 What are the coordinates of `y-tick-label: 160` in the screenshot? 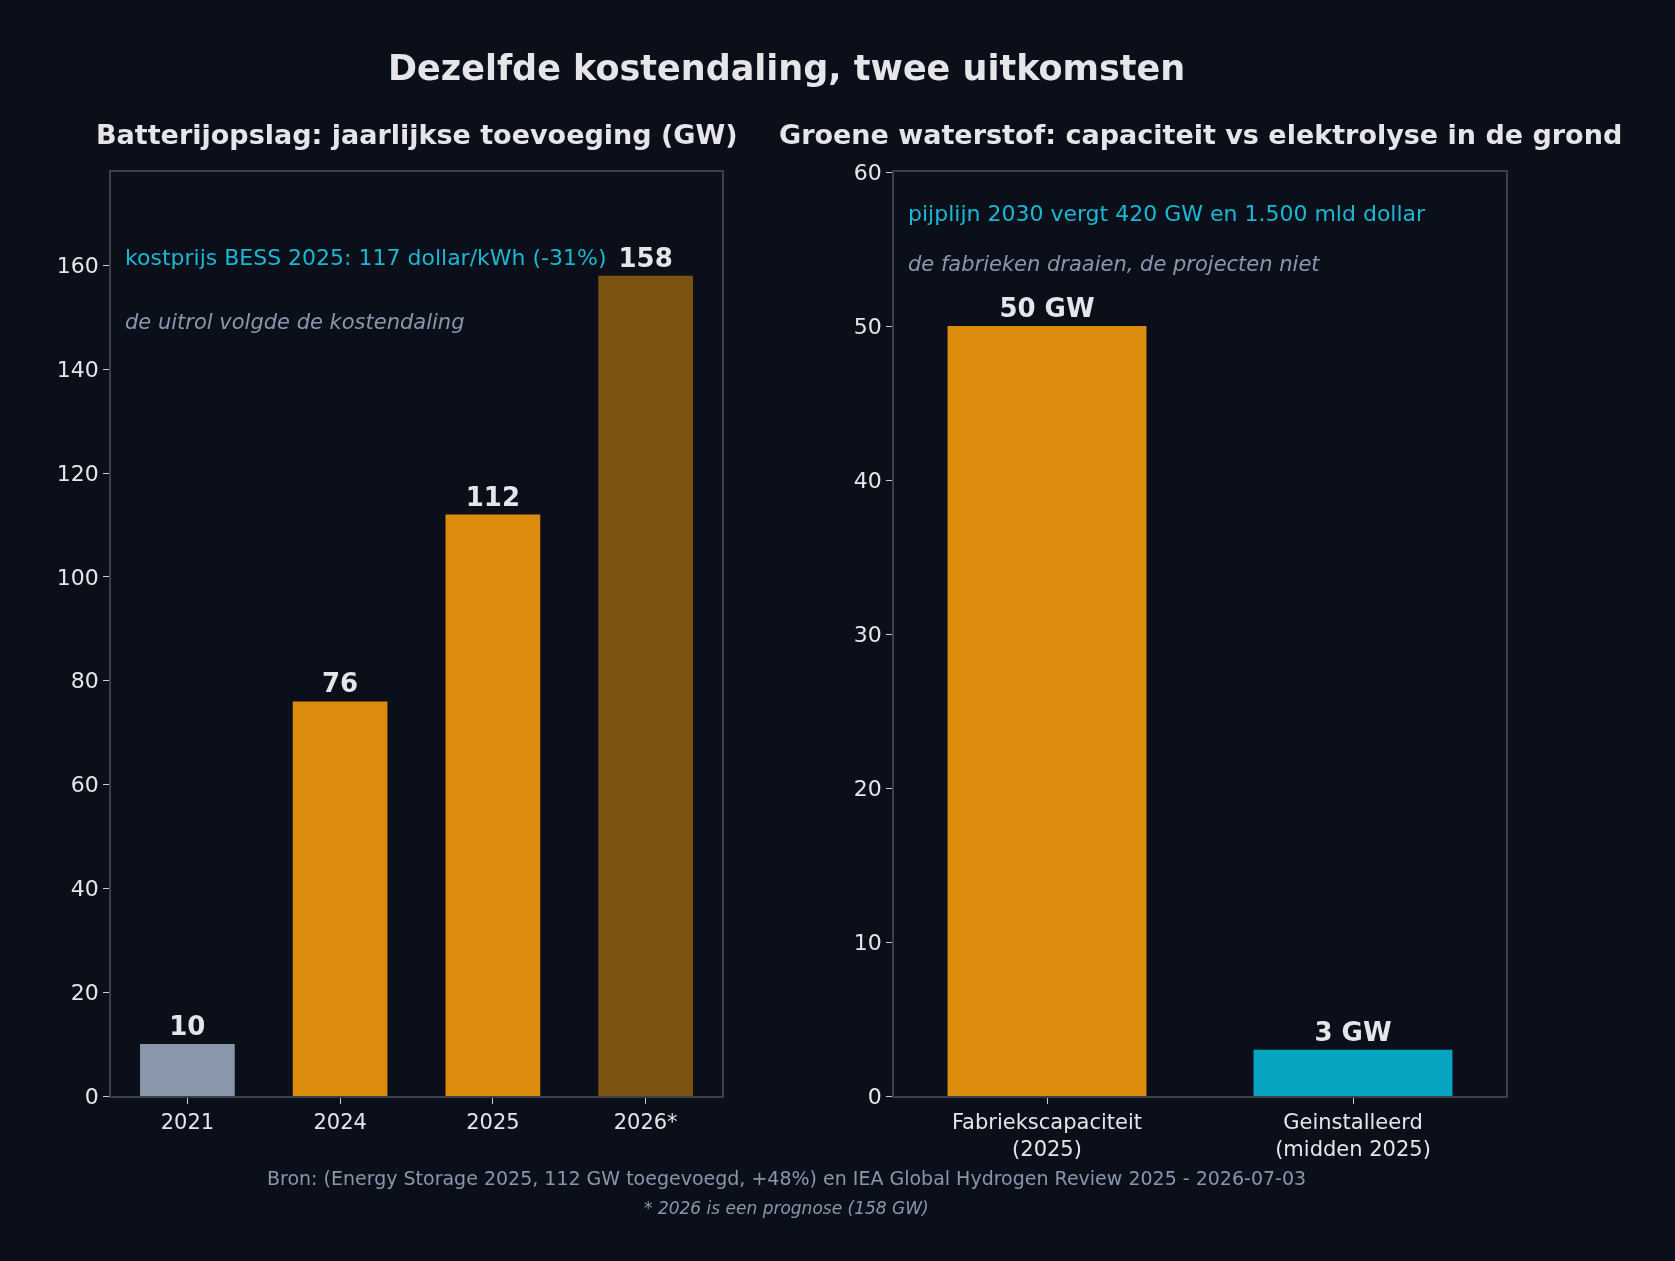 It's located at (77, 266).